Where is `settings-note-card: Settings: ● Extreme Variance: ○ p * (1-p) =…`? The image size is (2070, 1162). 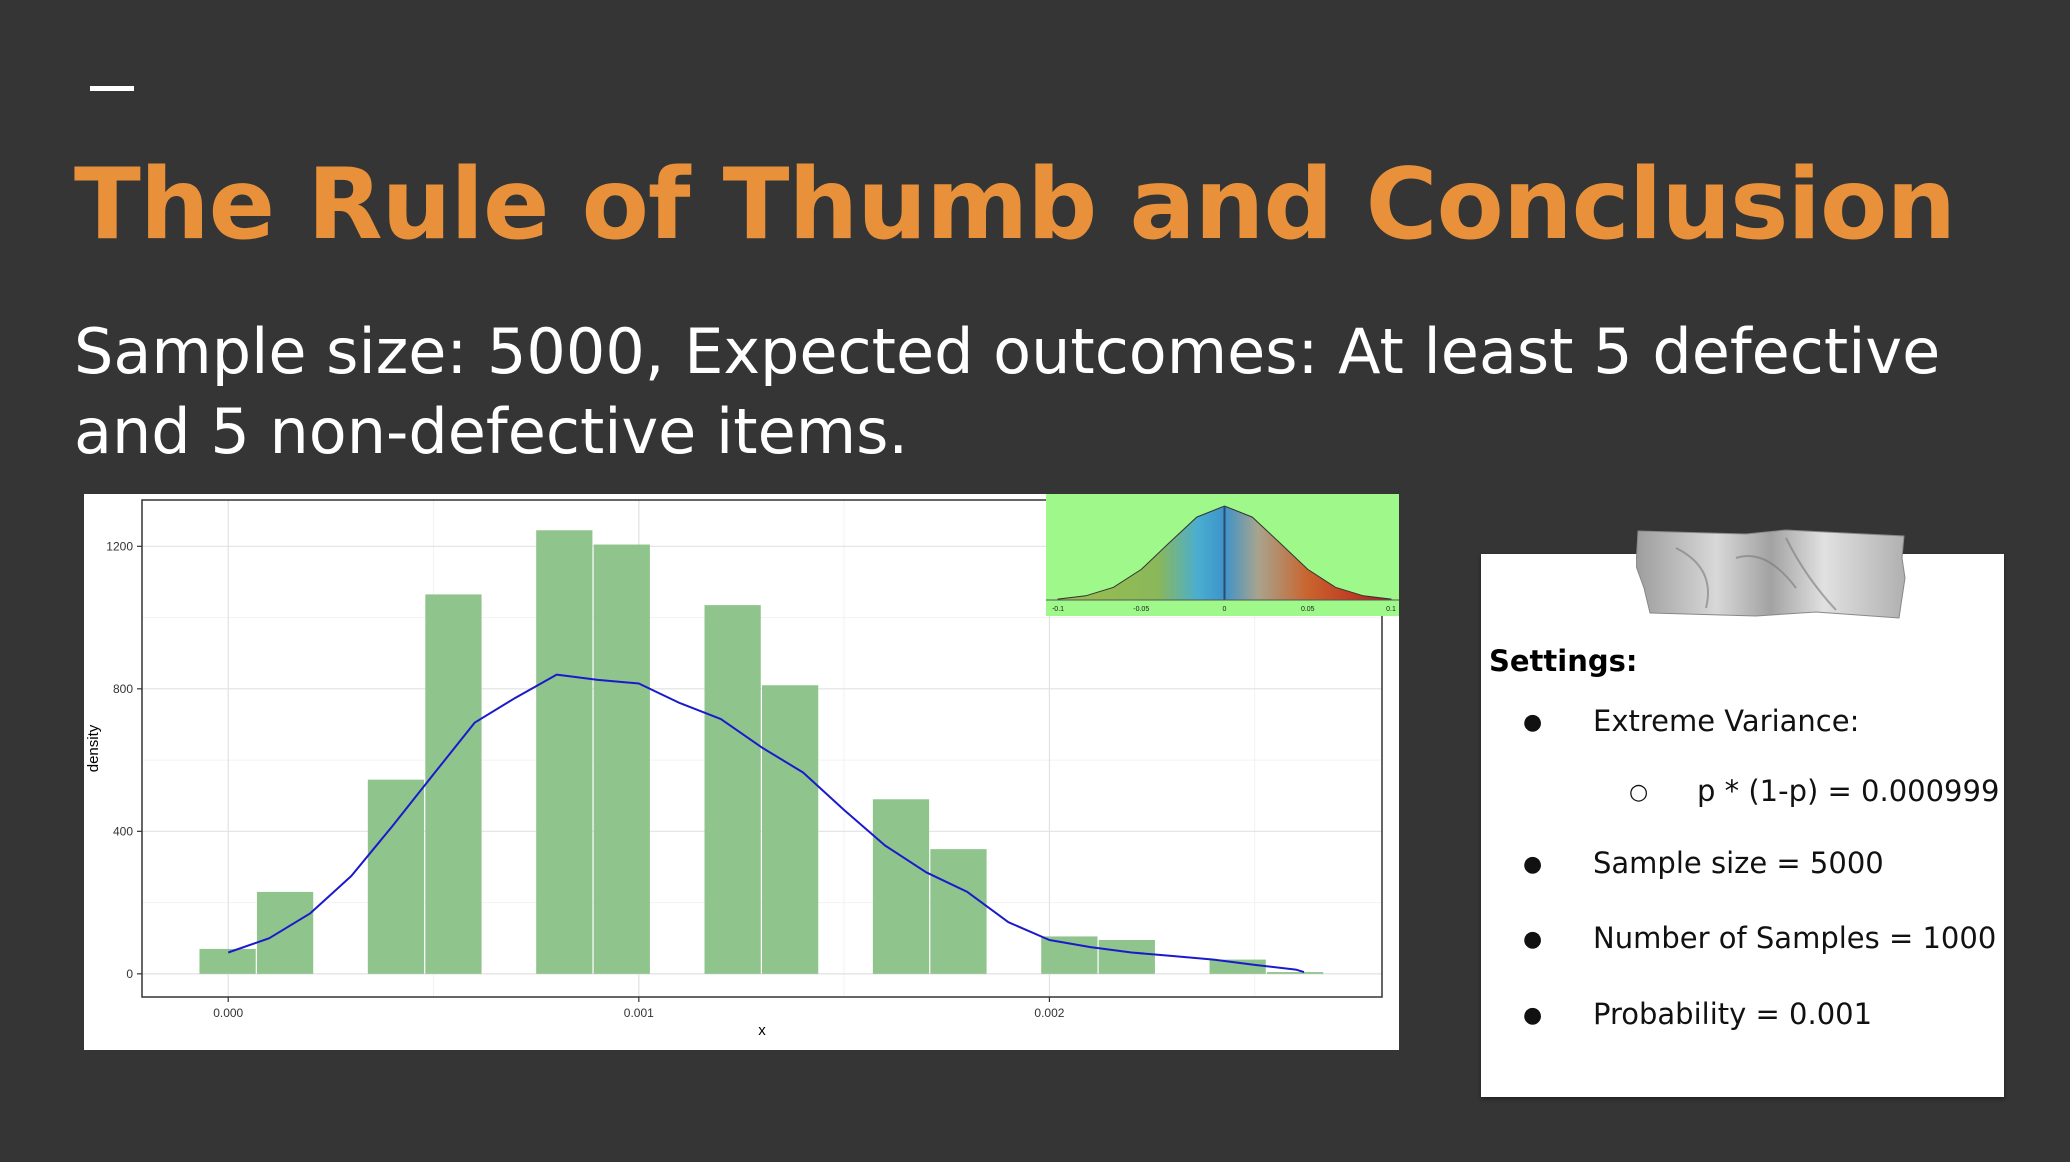 settings-note-card: Settings: ● Extreme Variance: ○ p * (1-p) =… is located at coordinates (1742, 825).